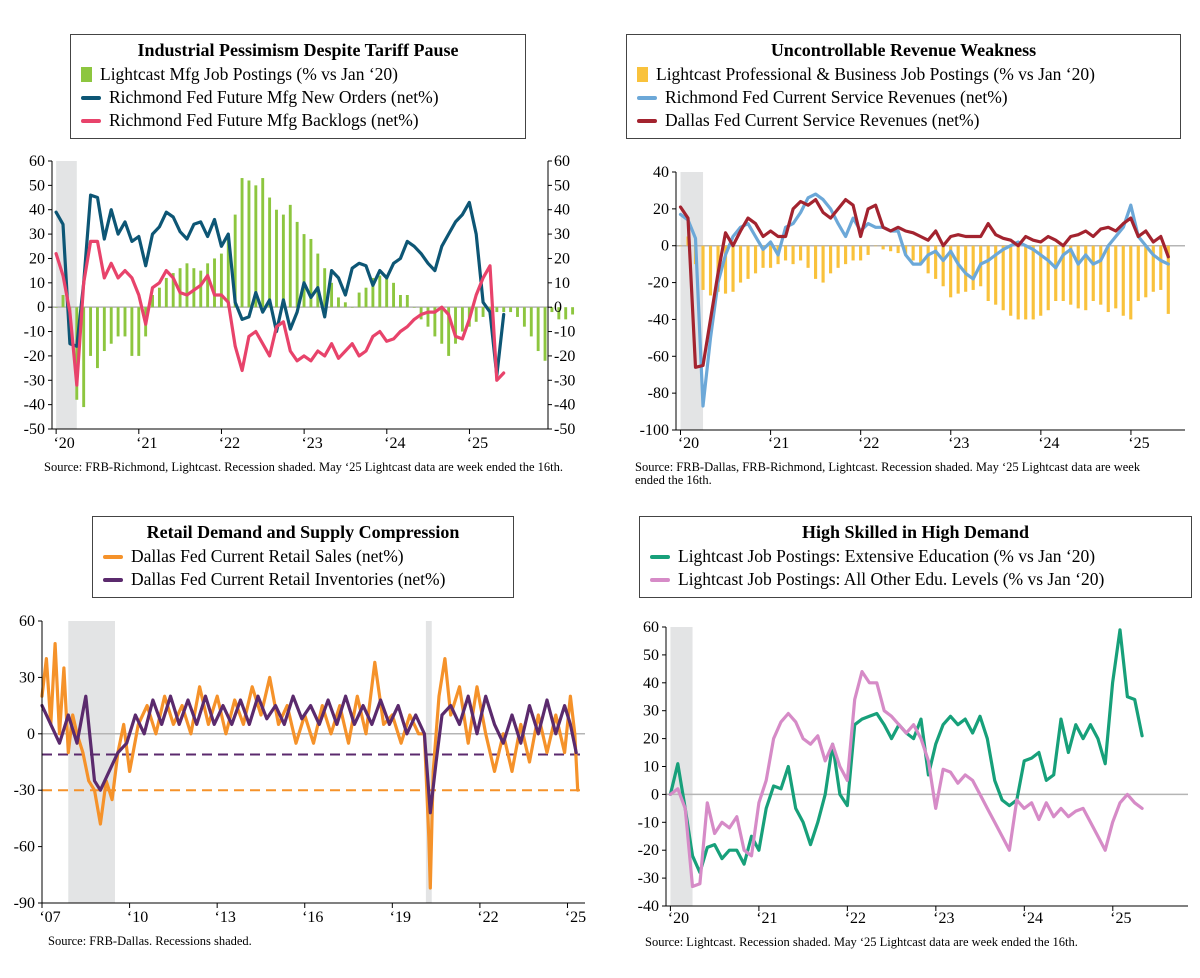 This screenshot has height=978, width=1200. Describe the element at coordinates (562, 283) in the screenshot. I see `y-tick-label-right: 10` at that location.